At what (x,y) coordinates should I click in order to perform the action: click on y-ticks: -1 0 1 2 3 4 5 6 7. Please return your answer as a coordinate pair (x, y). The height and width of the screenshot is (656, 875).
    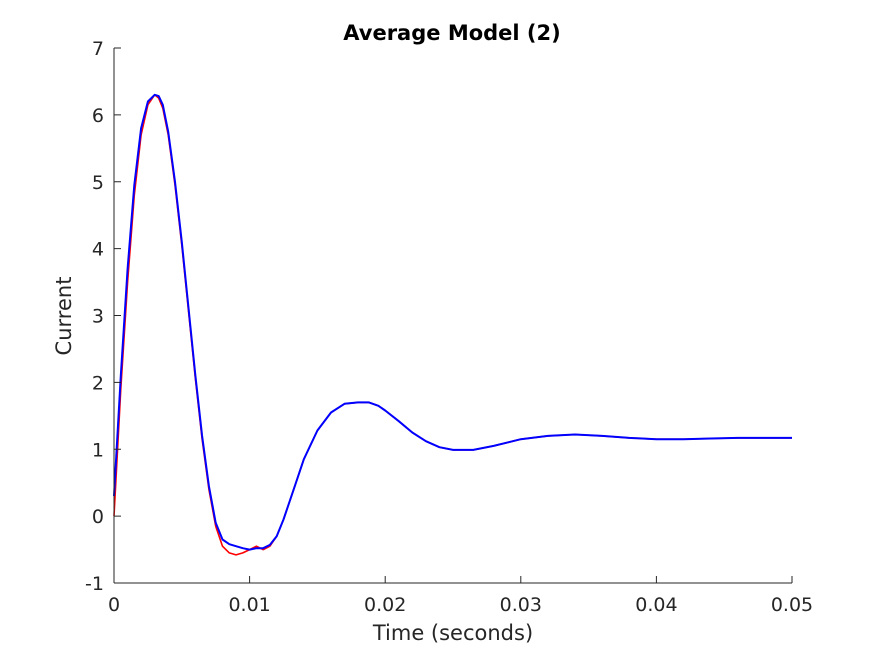
    Looking at the image, I should click on (103, 316).